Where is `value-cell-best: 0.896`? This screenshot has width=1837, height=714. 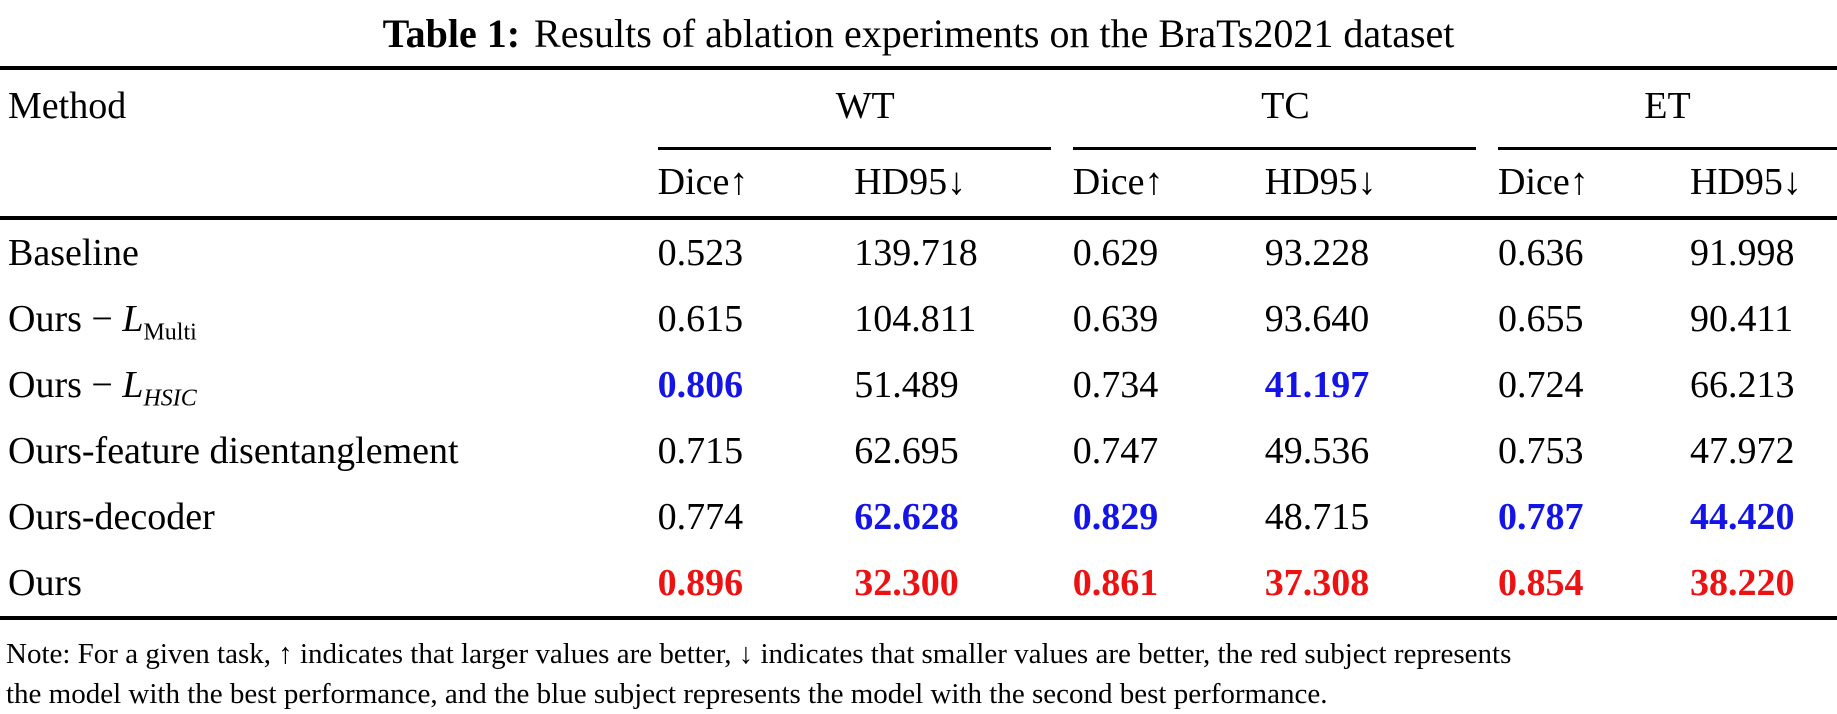
value-cell-best: 0.896 is located at coordinates (700, 583).